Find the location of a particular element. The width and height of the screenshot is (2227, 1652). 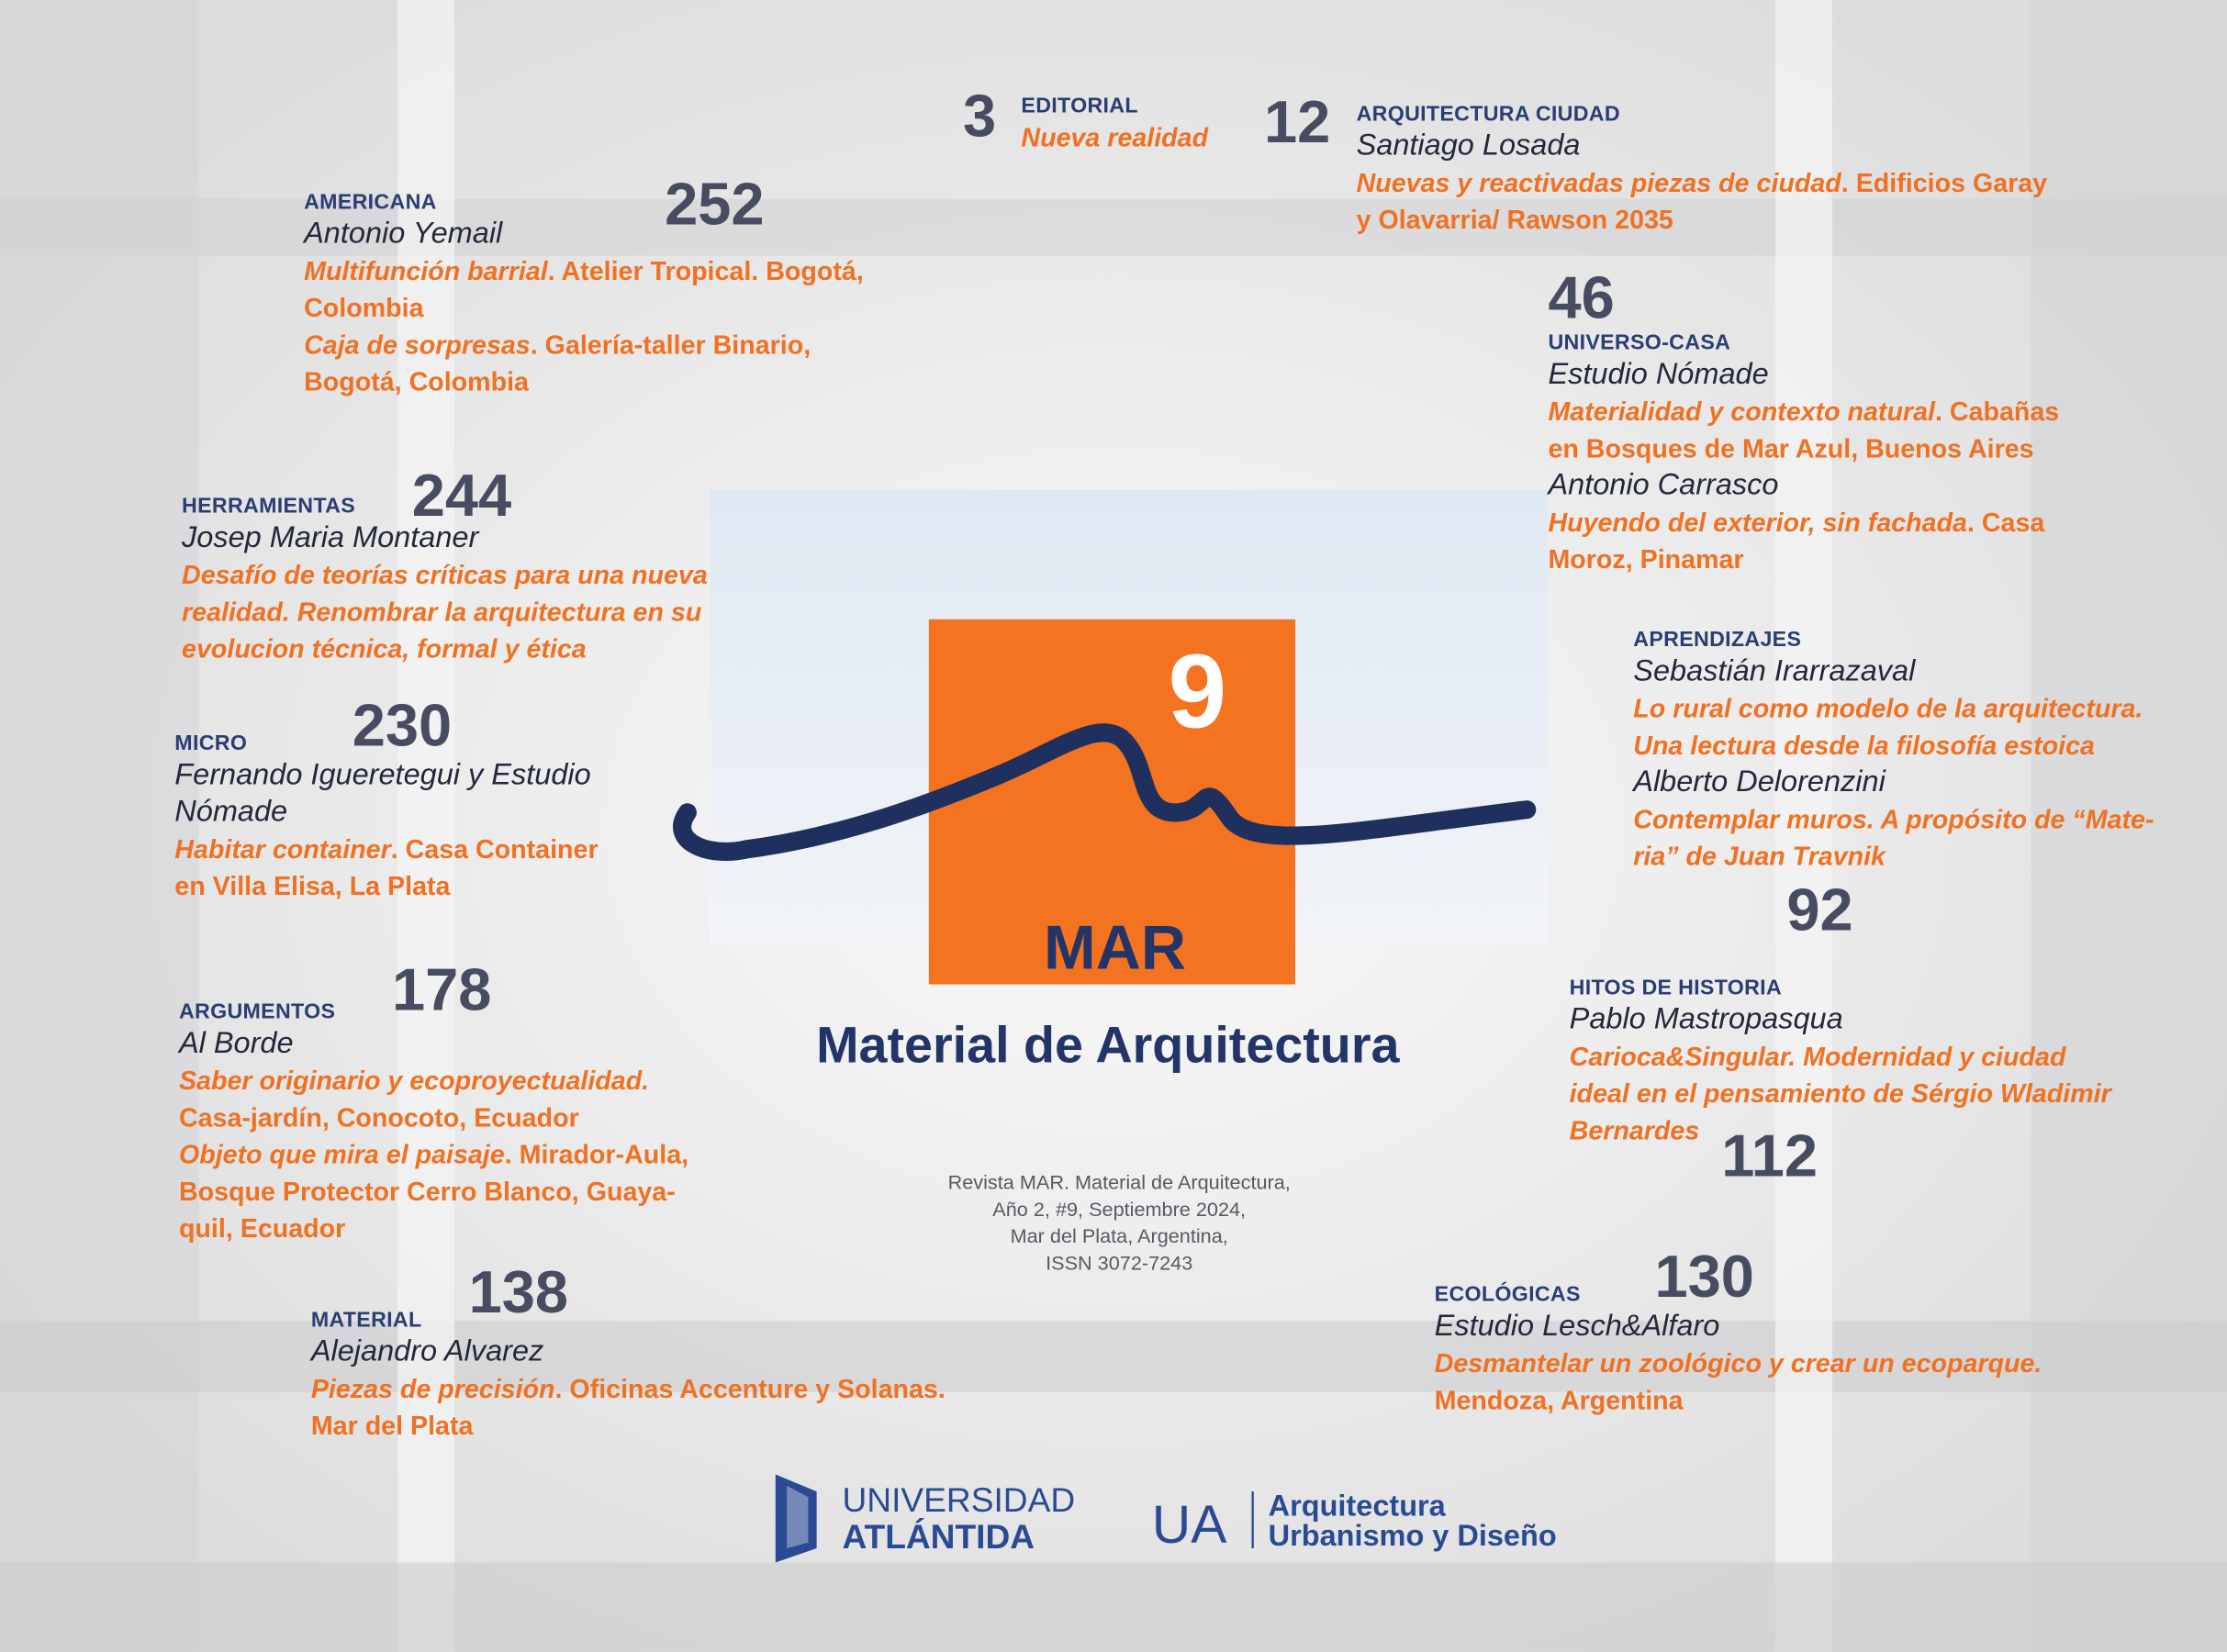

colophon-line: Año 2, #9, Septiembre 2024, is located at coordinates (1119, 1209).